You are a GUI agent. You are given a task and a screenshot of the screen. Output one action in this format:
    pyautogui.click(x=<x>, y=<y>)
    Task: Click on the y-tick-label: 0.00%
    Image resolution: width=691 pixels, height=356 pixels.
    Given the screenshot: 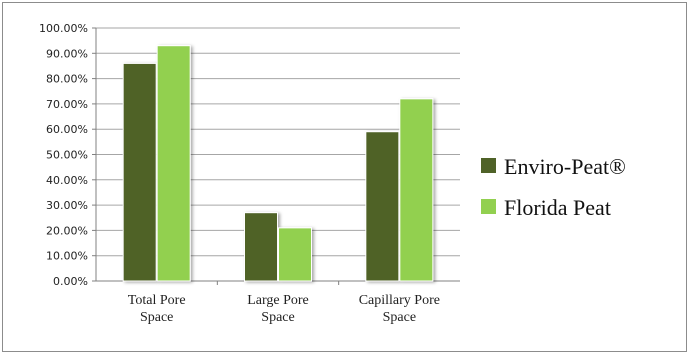 What is the action you would take?
    pyautogui.click(x=70, y=281)
    